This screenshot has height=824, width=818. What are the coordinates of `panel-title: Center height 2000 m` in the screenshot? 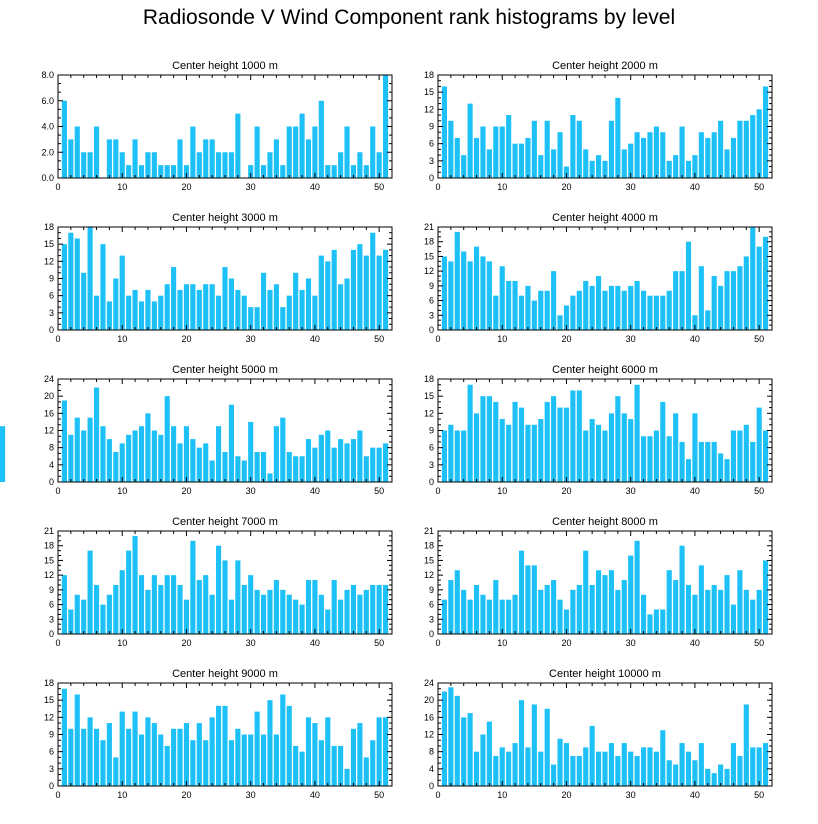 It's located at (605, 66).